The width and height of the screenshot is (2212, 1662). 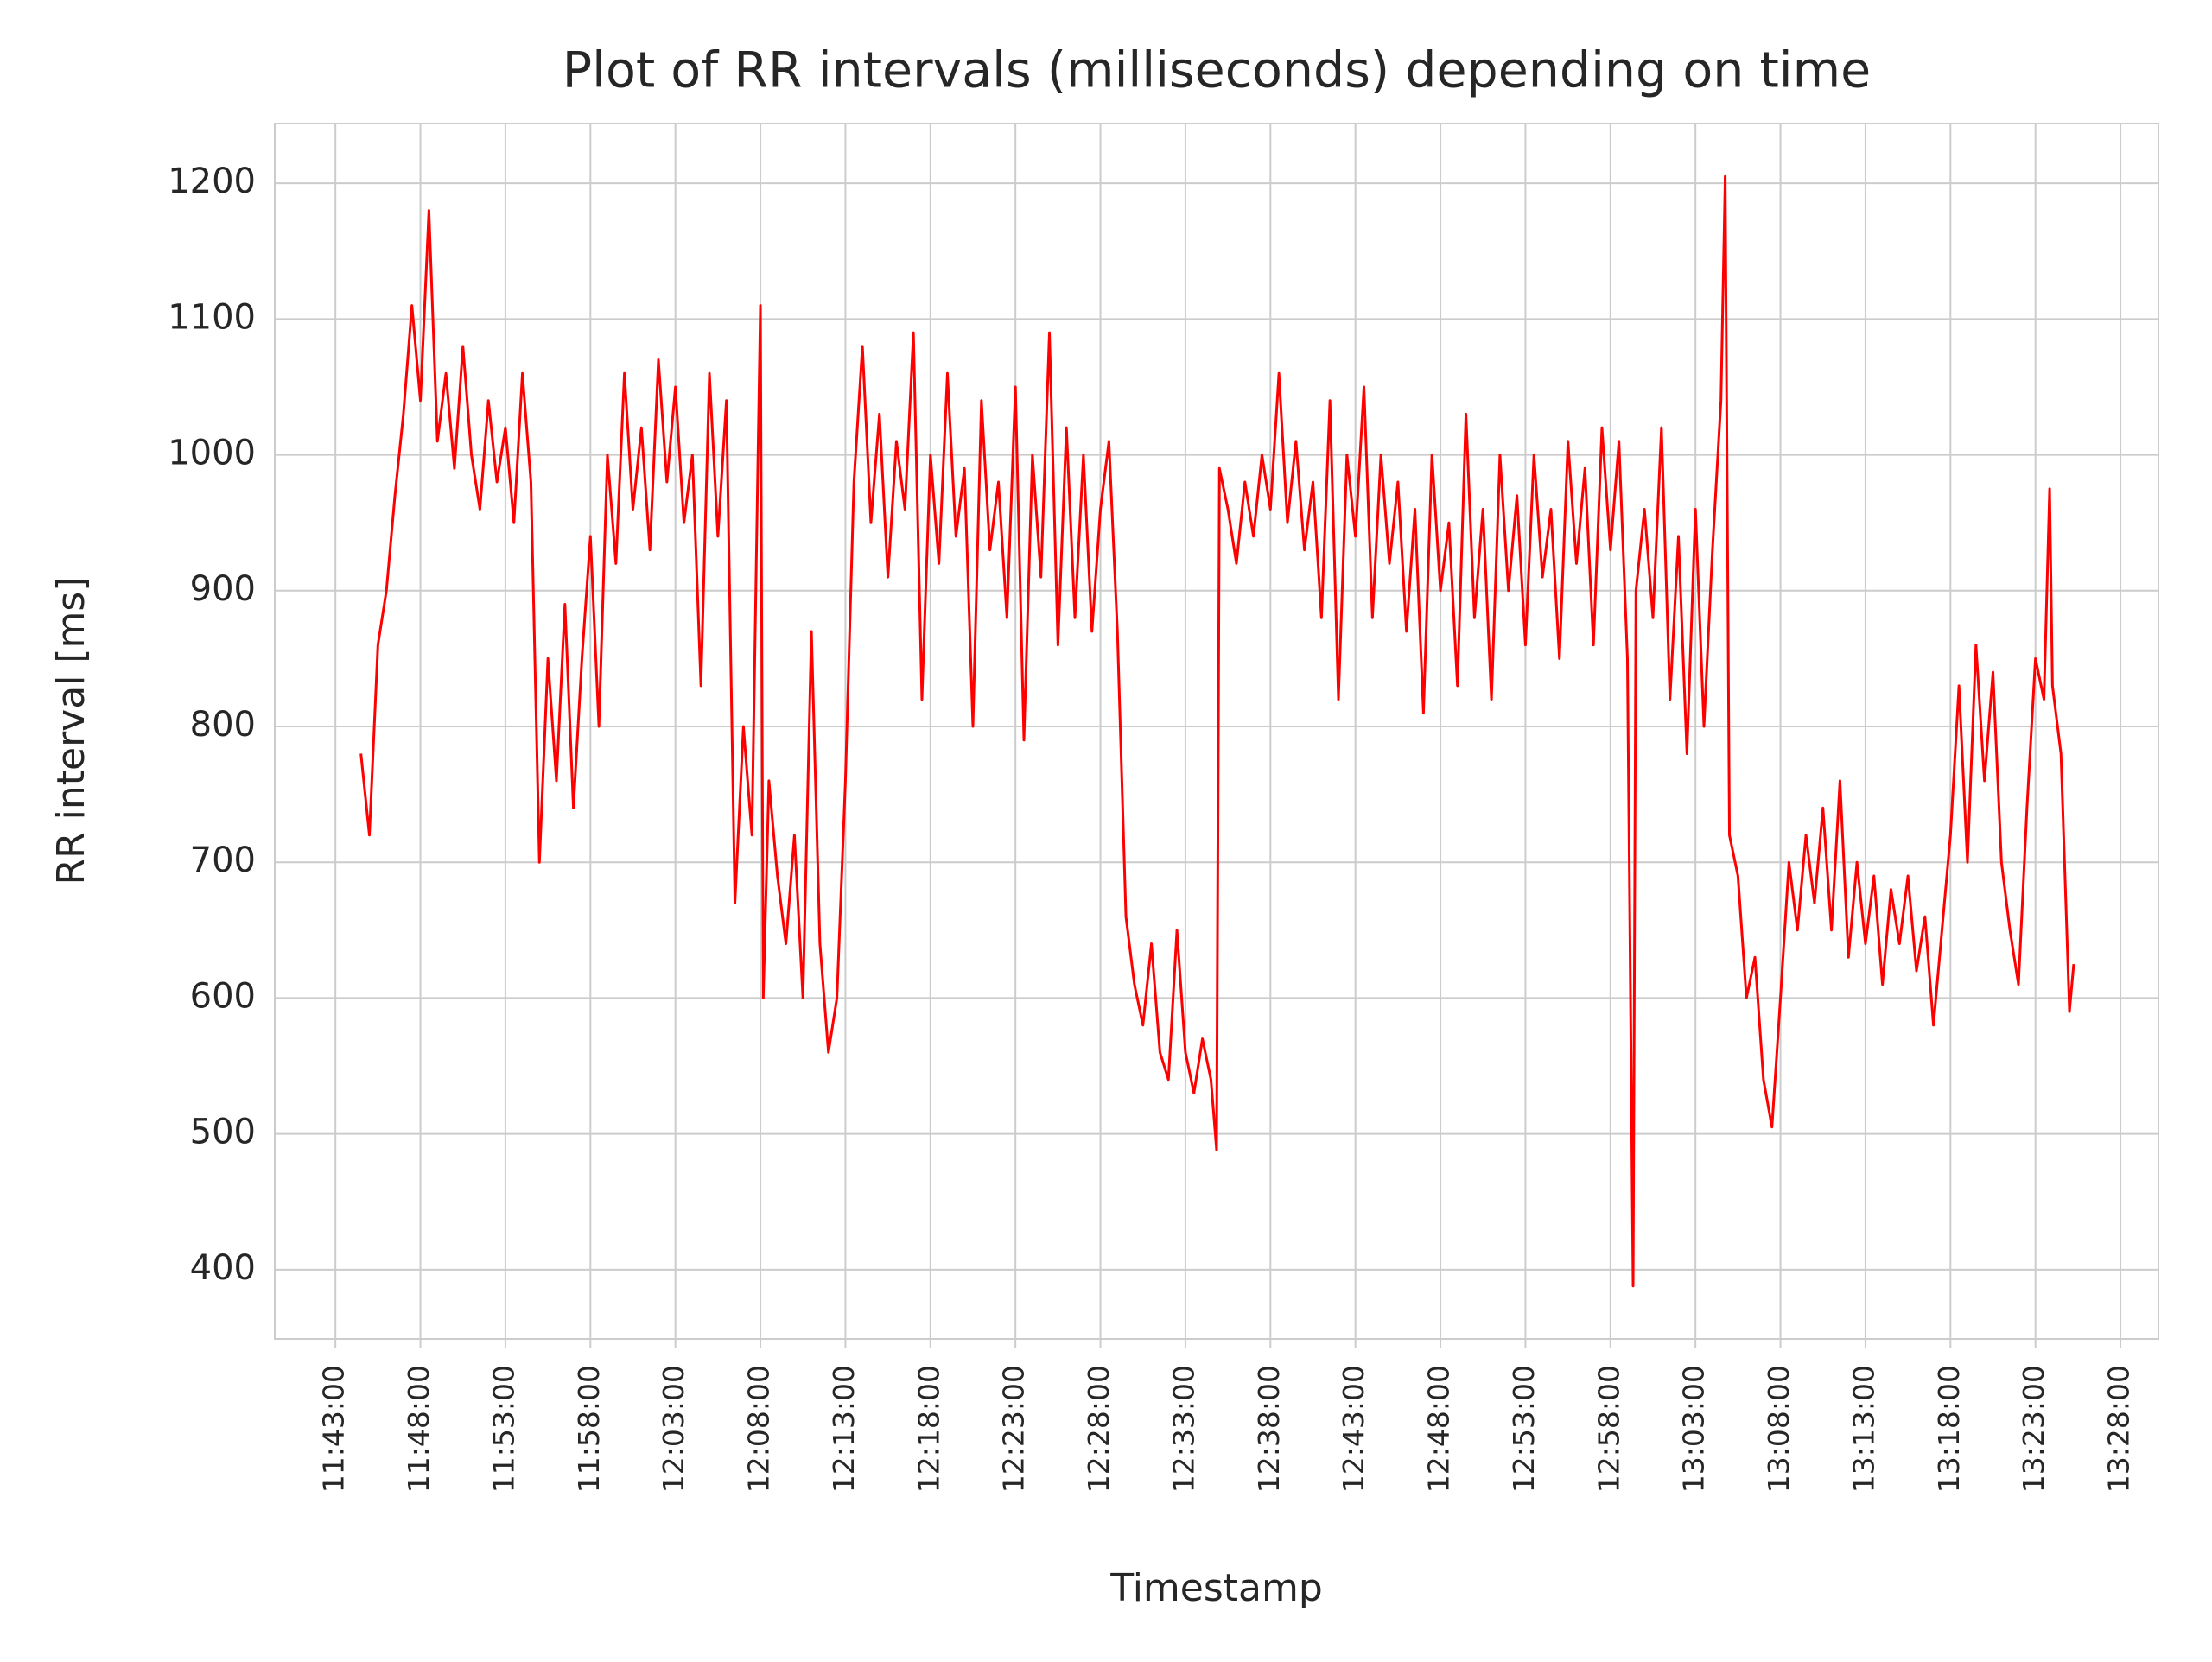 What do you see at coordinates (673, 1429) in the screenshot?
I see `x-tick-label: 12:03:00` at bounding box center [673, 1429].